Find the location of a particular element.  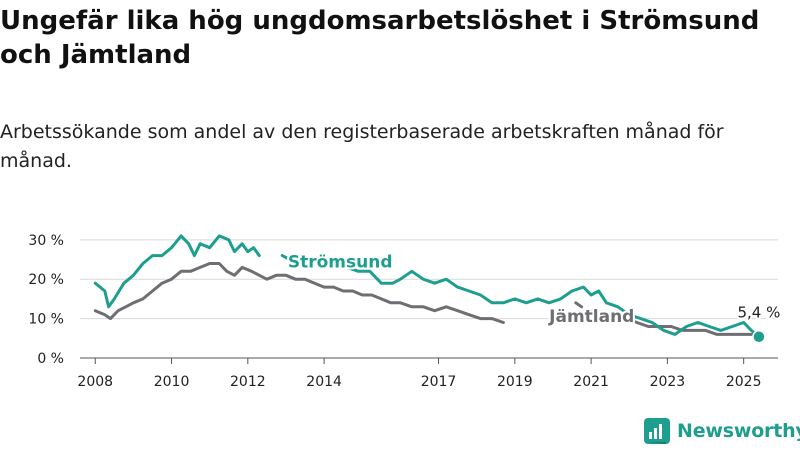

x-tick-label: 2021 is located at coordinates (591, 382).